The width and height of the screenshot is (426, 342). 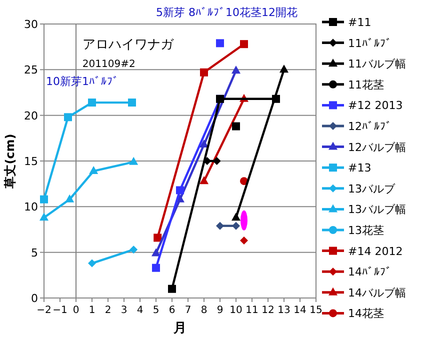 What do you see at coordinates (347, 22) in the screenshot?
I see `legend-item: #11` at bounding box center [347, 22].